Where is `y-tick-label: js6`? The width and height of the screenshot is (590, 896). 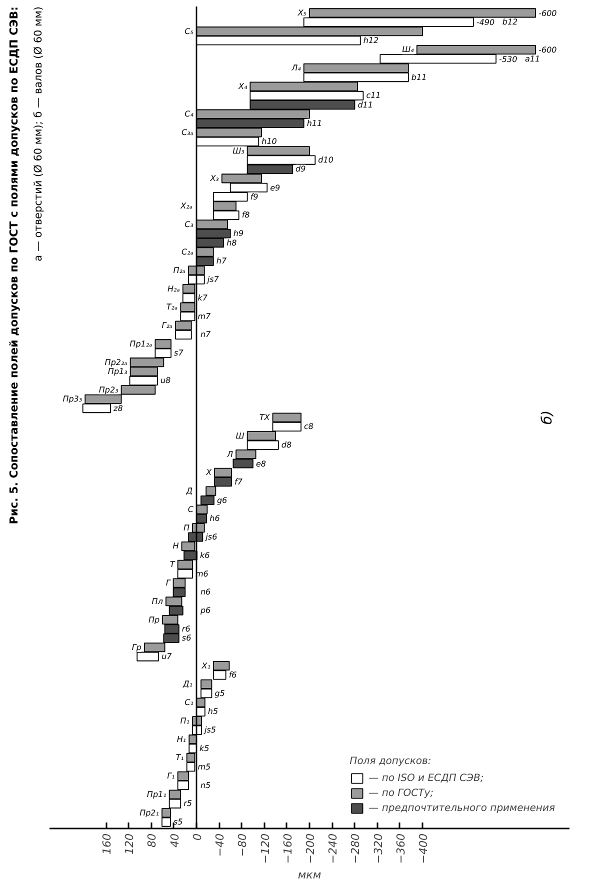 y-tick-label: js6 is located at coordinates (211, 537).